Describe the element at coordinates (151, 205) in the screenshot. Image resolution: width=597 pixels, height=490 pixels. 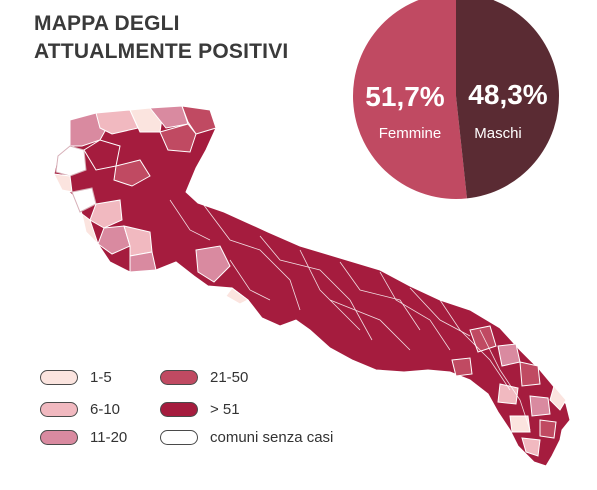
I see `north-districts` at that location.